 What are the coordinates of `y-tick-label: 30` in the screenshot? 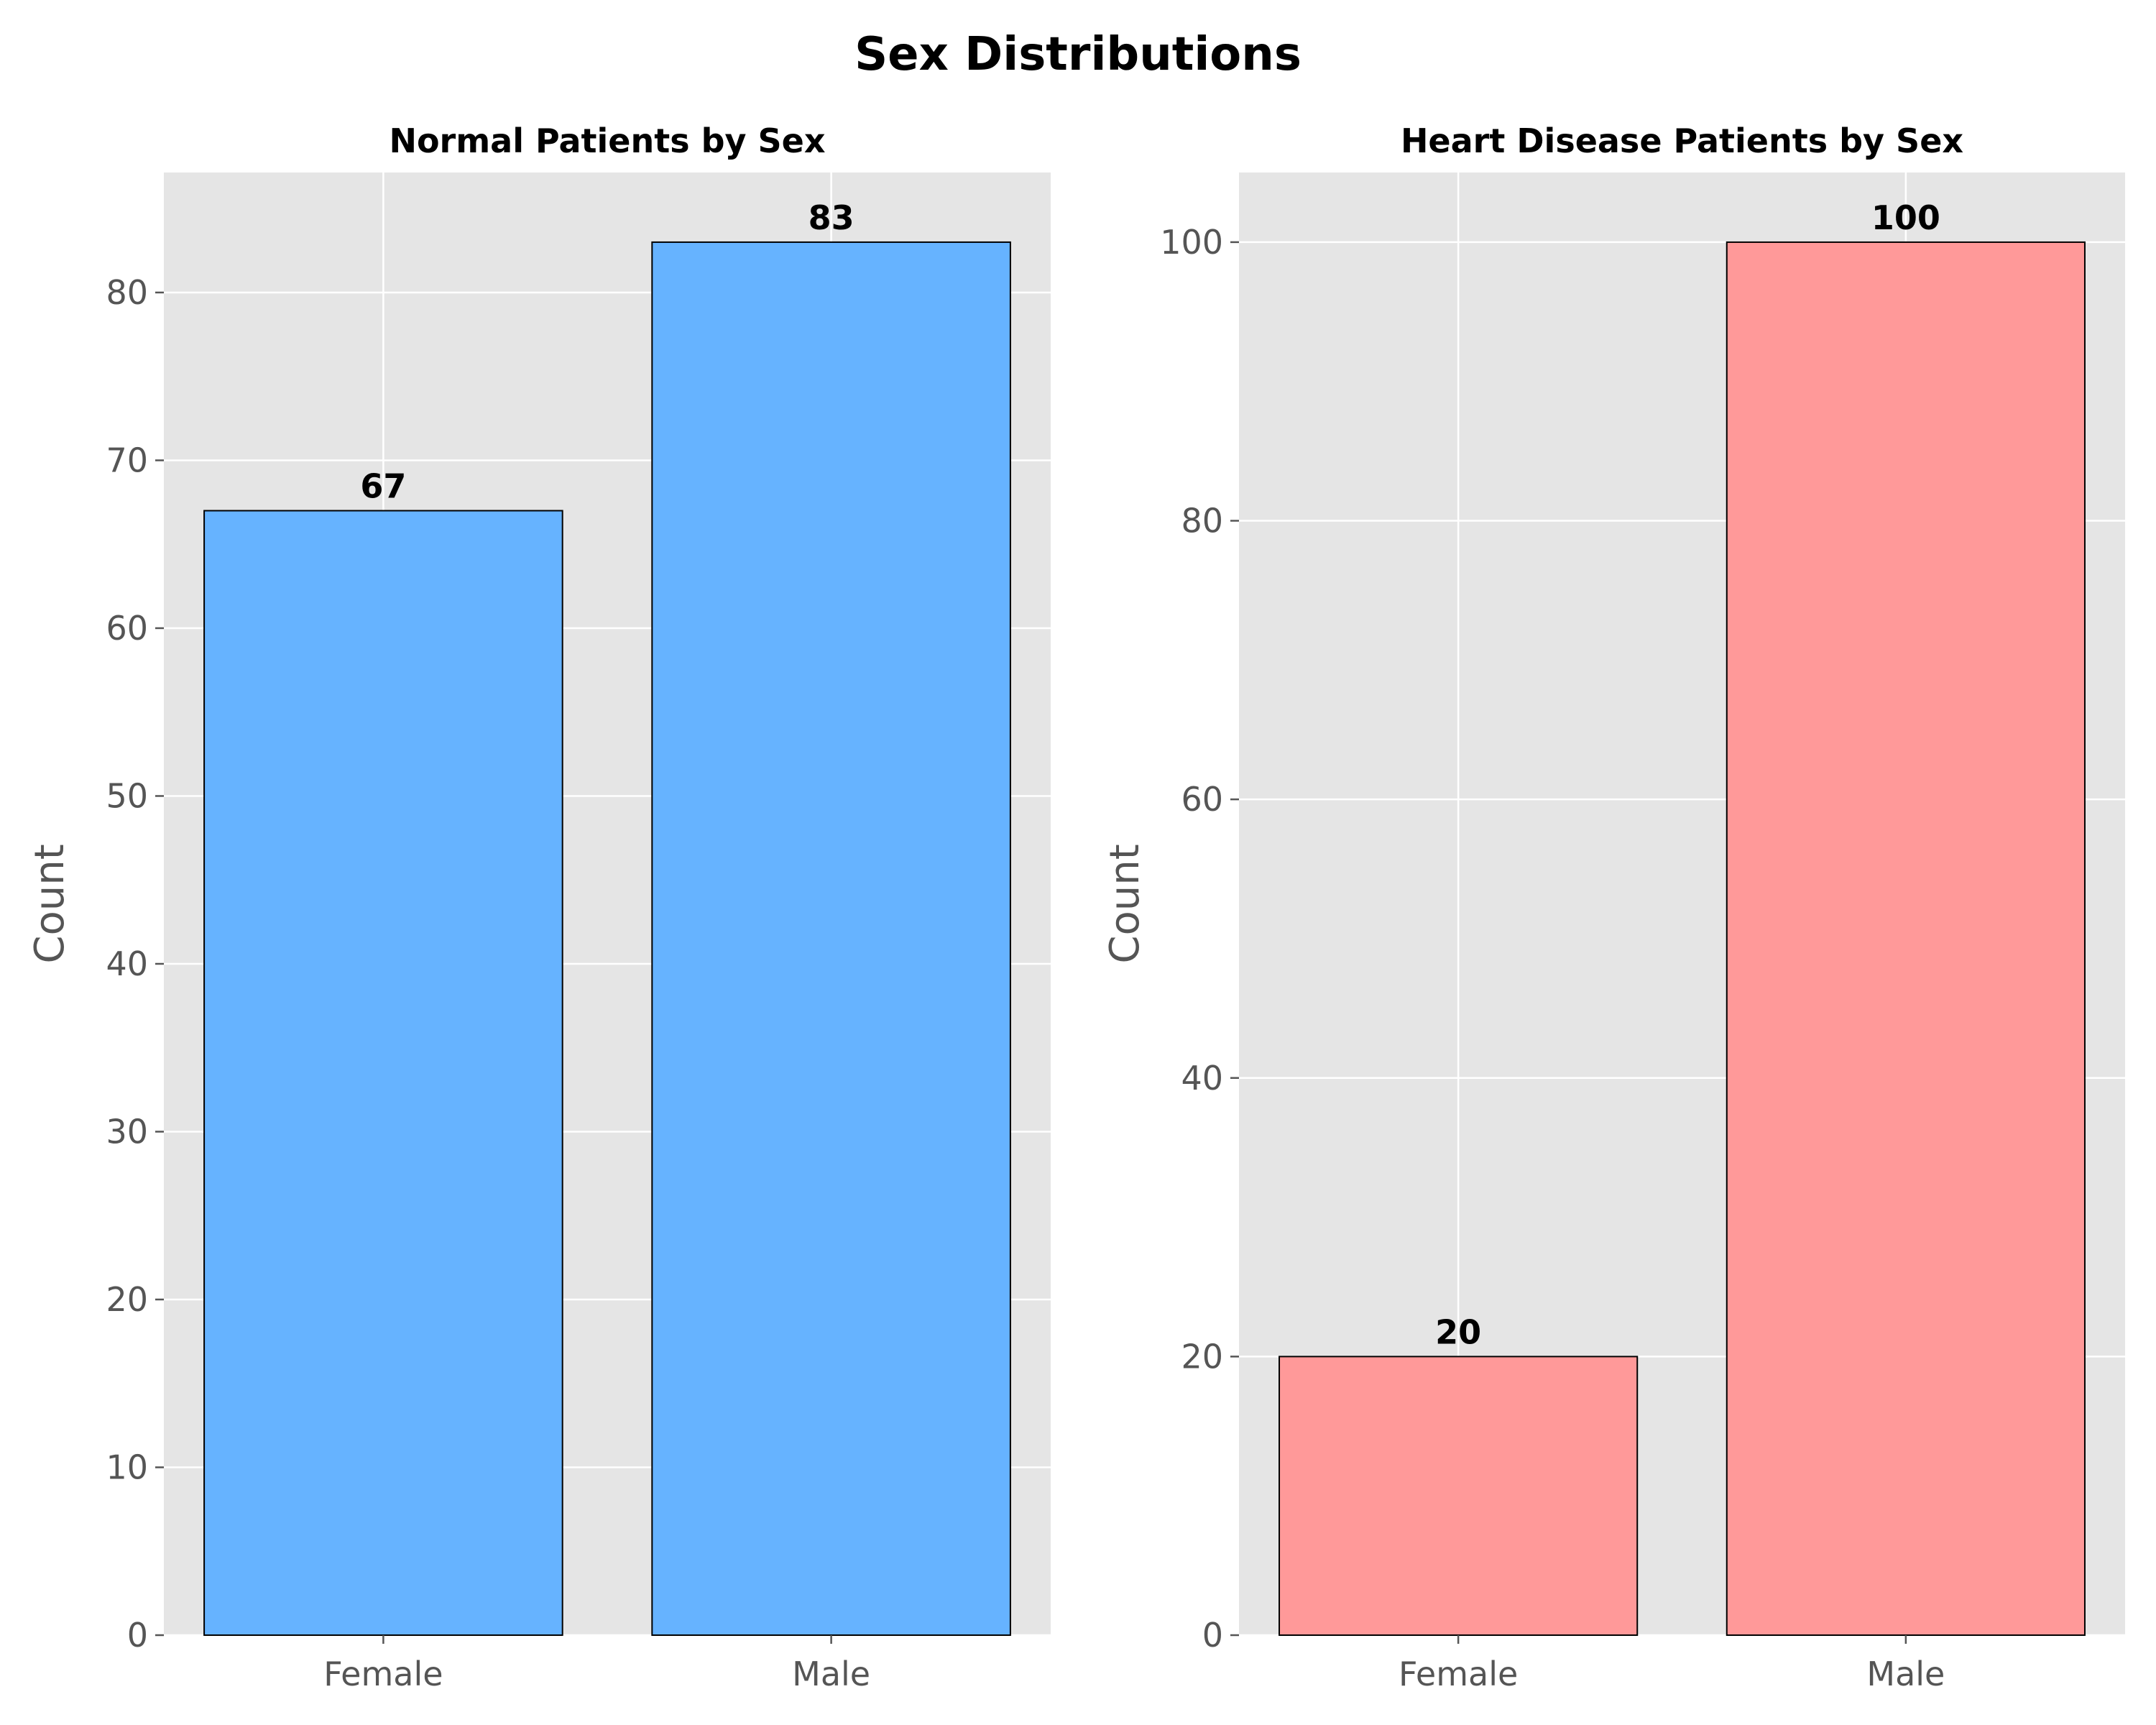 It's located at (127, 1131).